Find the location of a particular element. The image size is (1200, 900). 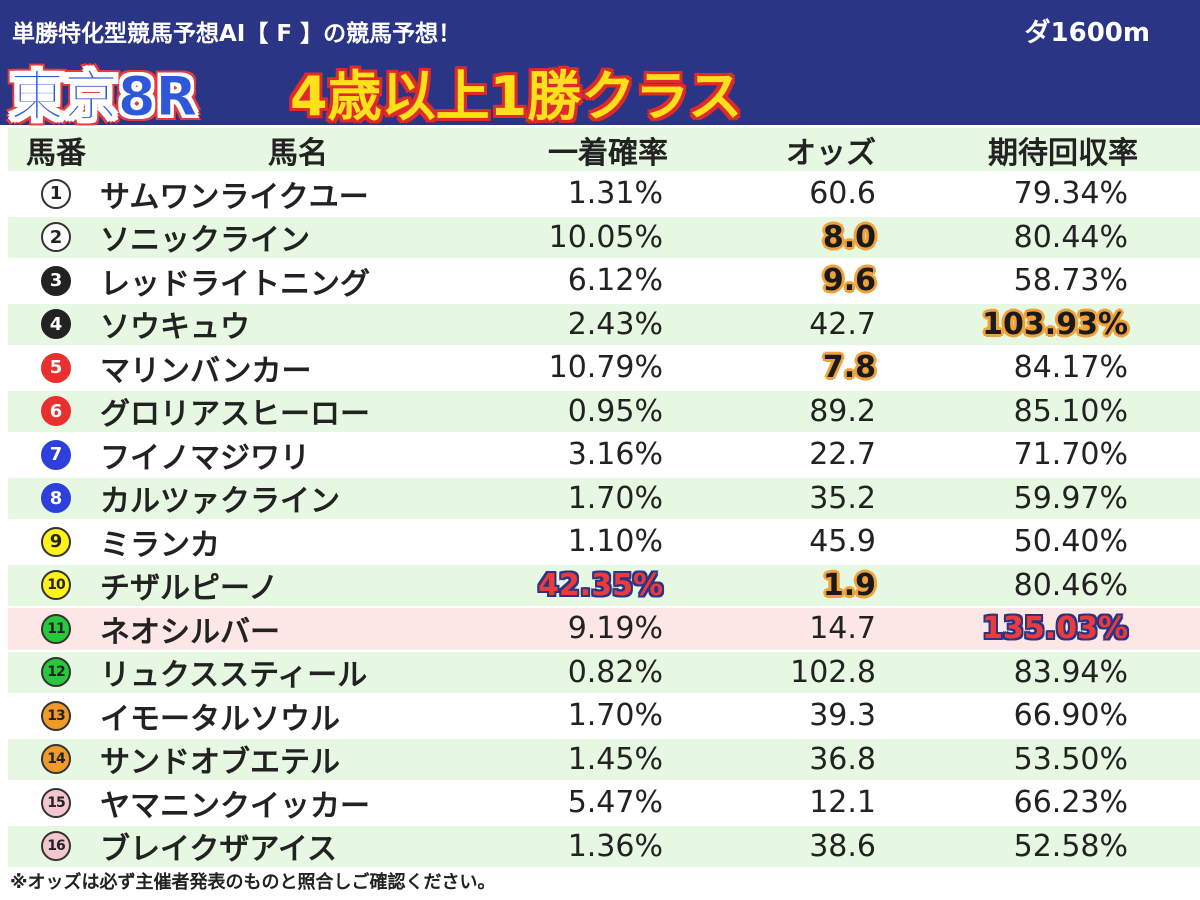

horse-name: ミランカ is located at coordinates (310, 542).